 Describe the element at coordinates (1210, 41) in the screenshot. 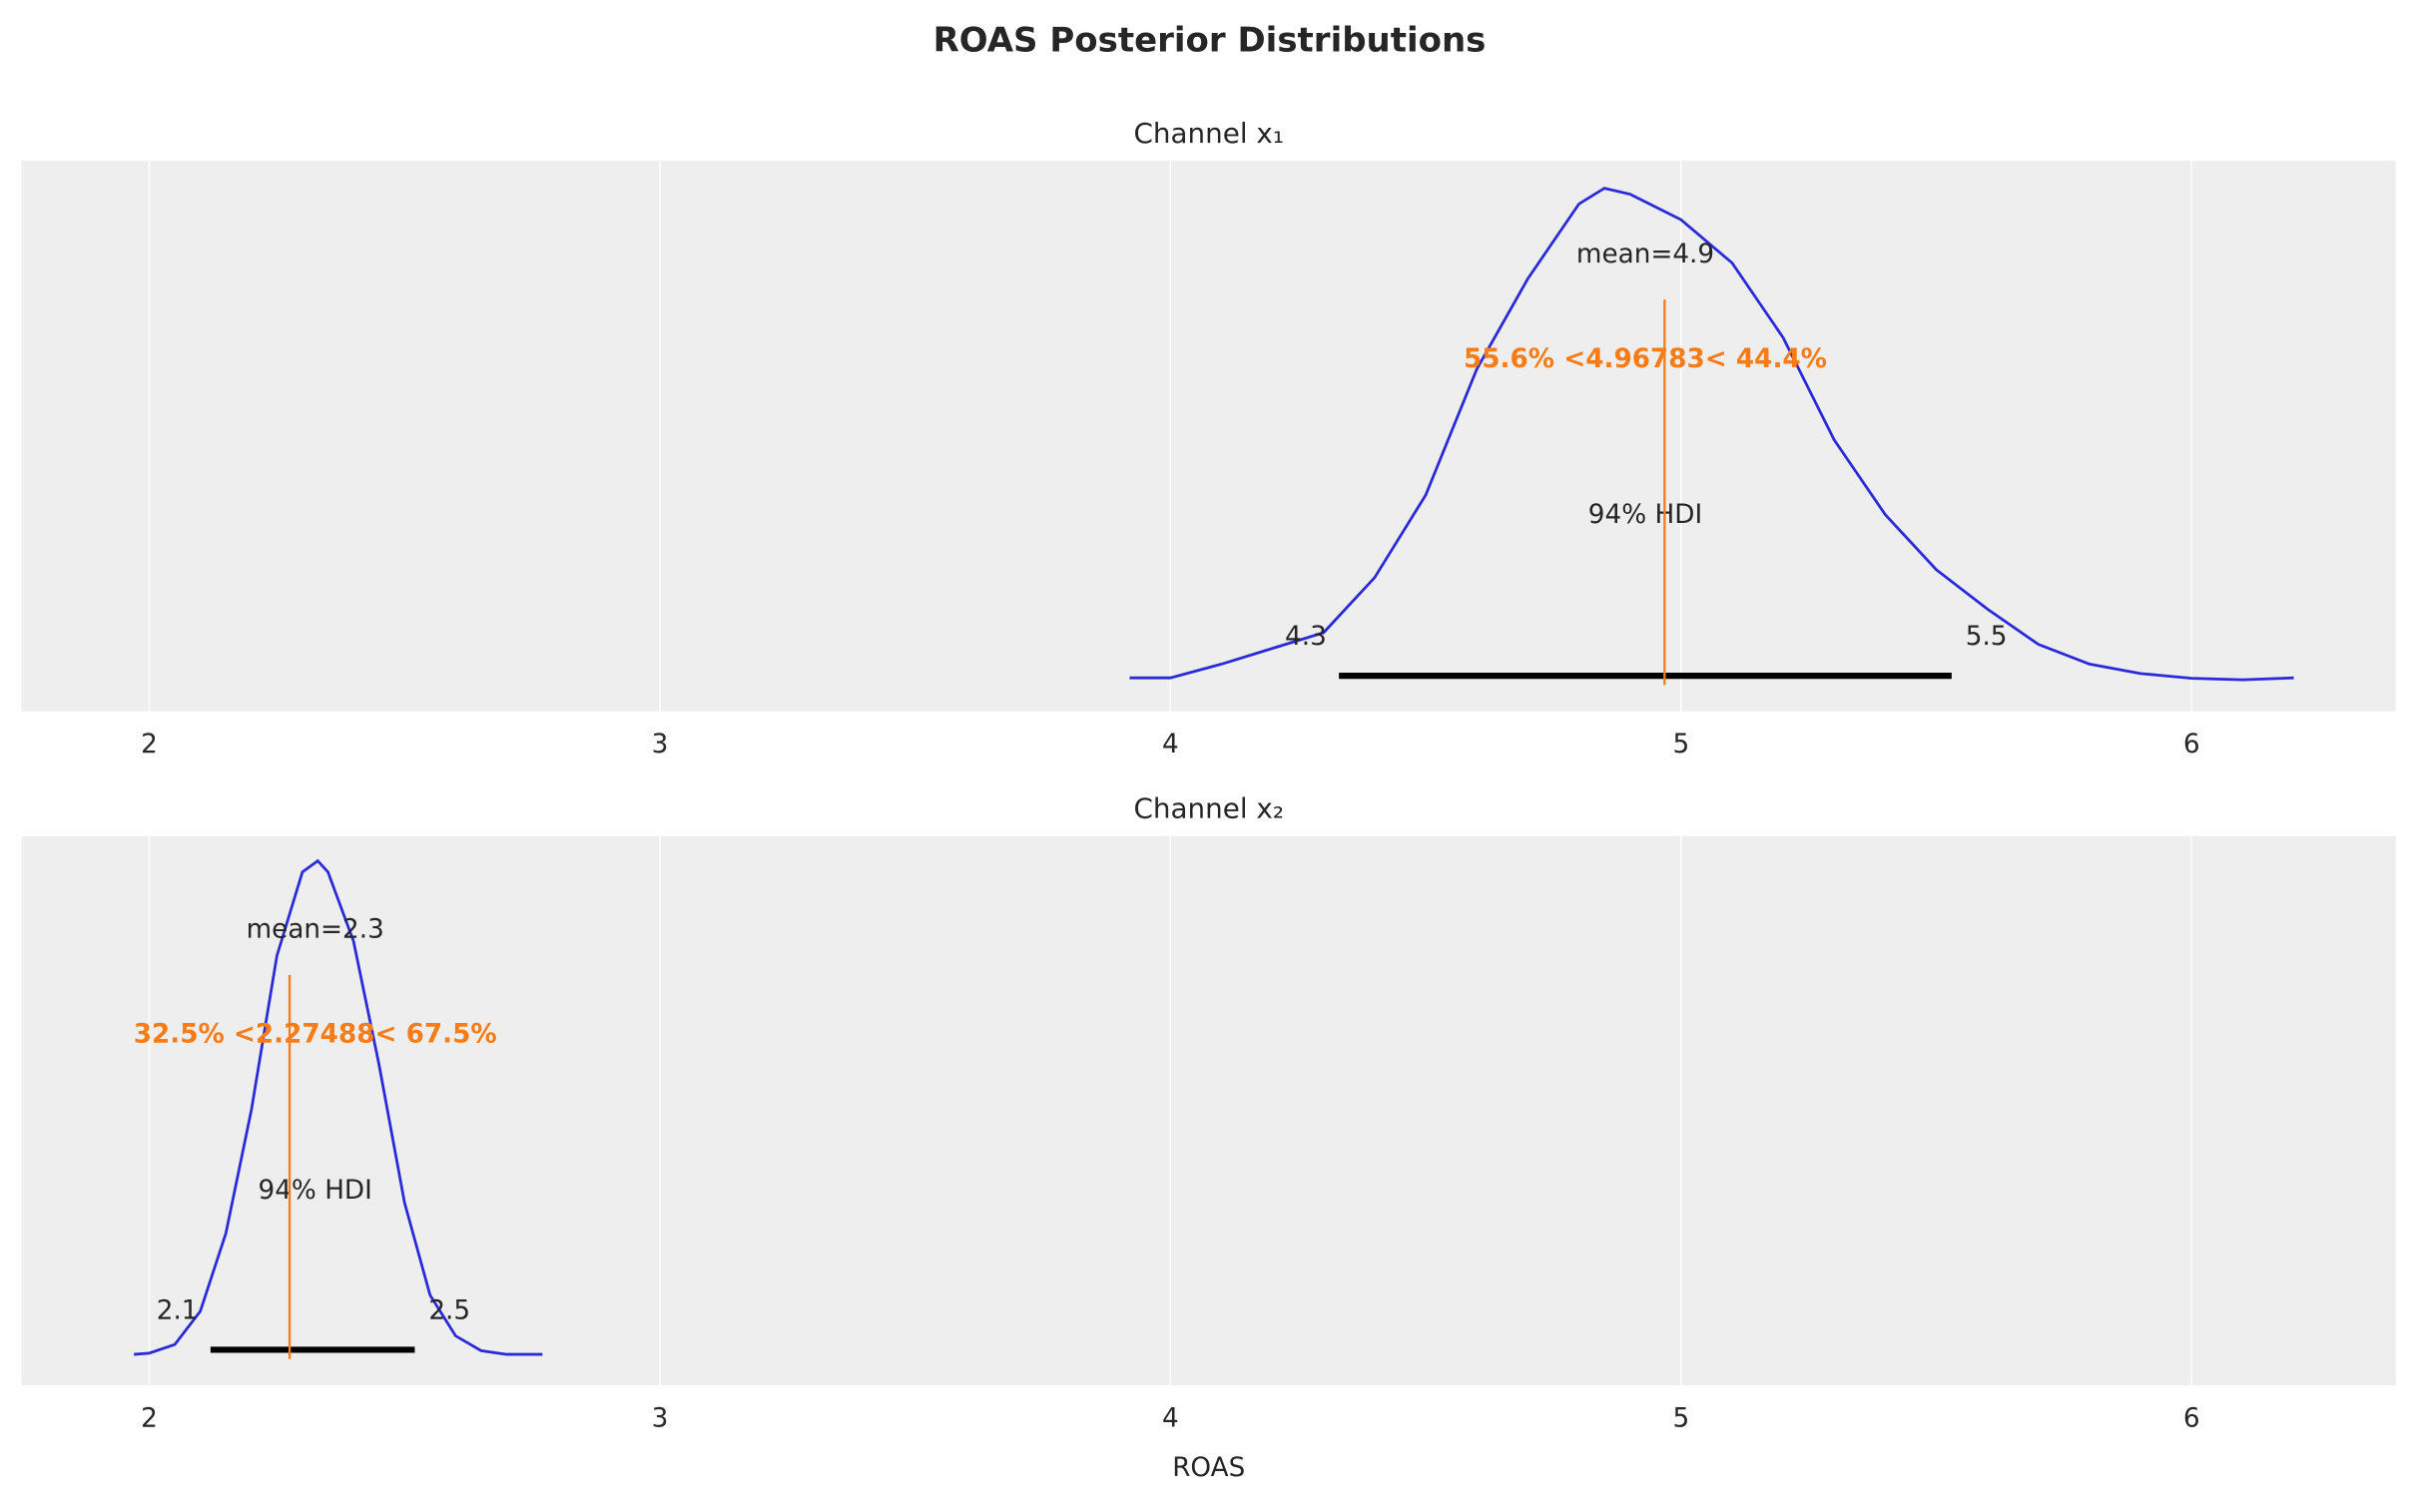

I see `figure-title: ROAS Posterior Distributions` at that location.